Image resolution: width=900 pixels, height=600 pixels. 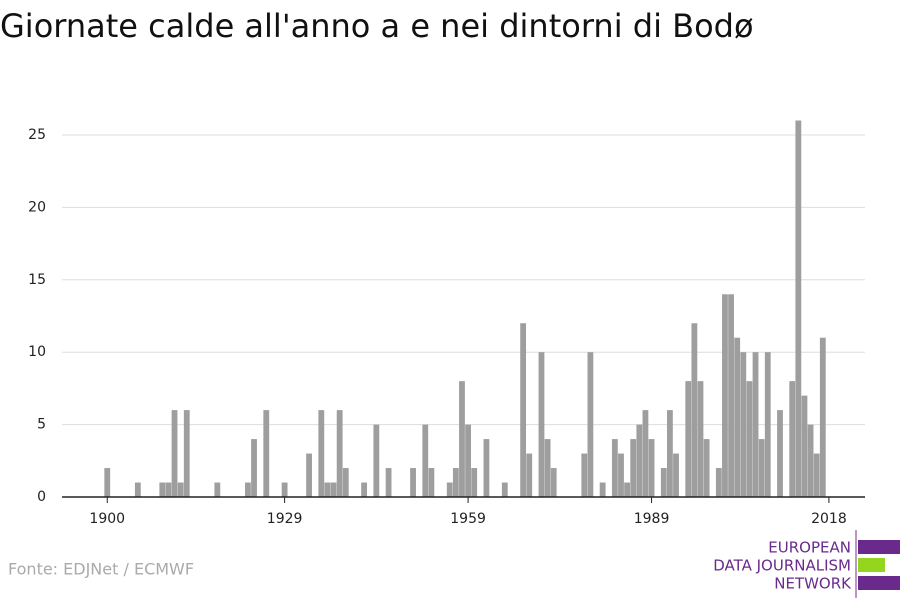 What do you see at coordinates (468, 519) in the screenshot?
I see `x-tick-label: 1959` at bounding box center [468, 519].